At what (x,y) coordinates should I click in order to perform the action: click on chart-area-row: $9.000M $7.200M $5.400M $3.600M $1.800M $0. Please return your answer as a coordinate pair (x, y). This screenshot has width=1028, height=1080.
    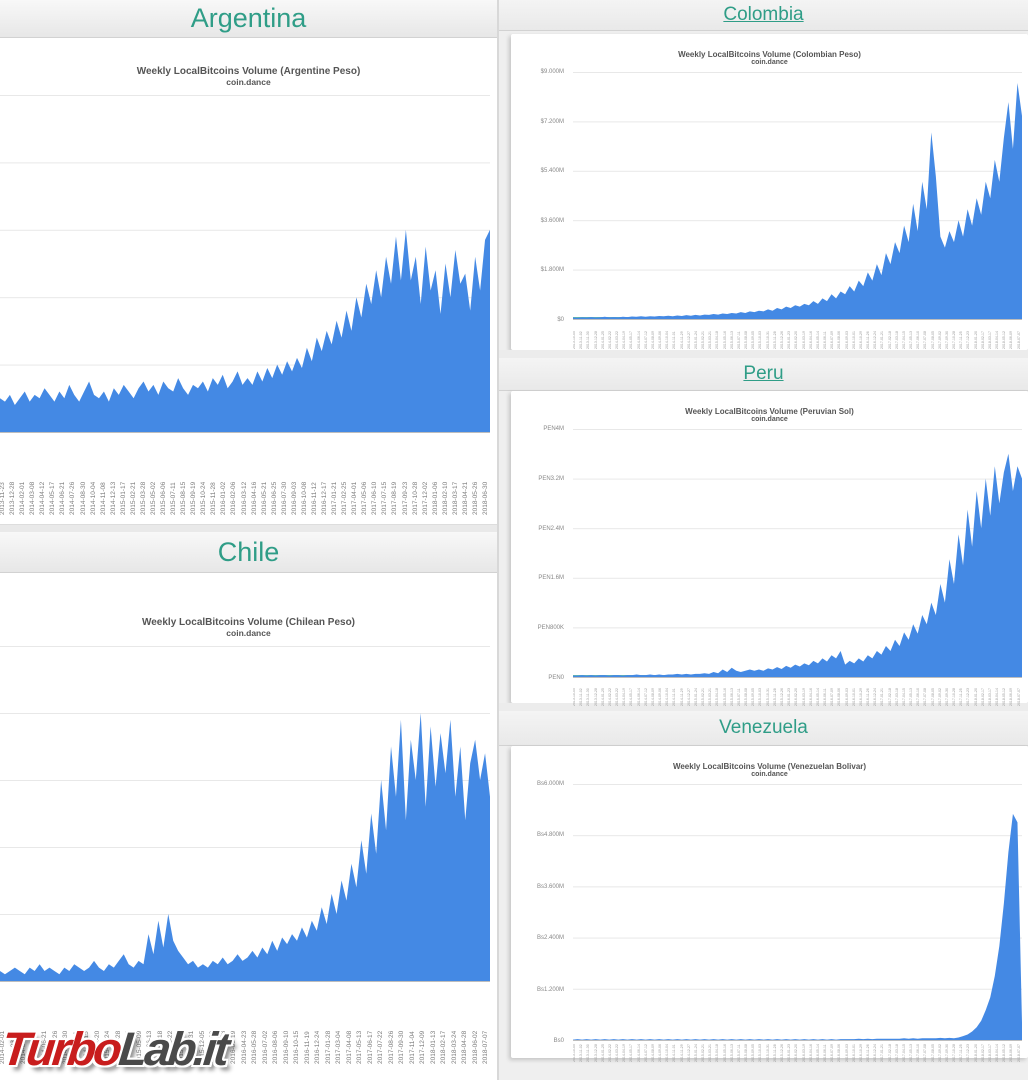
    Looking at the image, I should click on (766, 196).